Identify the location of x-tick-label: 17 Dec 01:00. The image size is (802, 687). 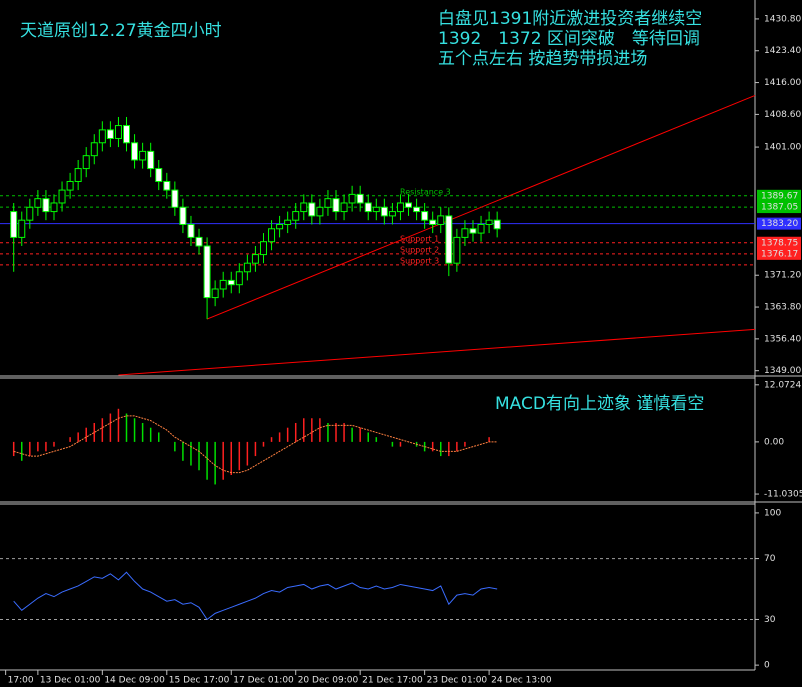
(263, 681).